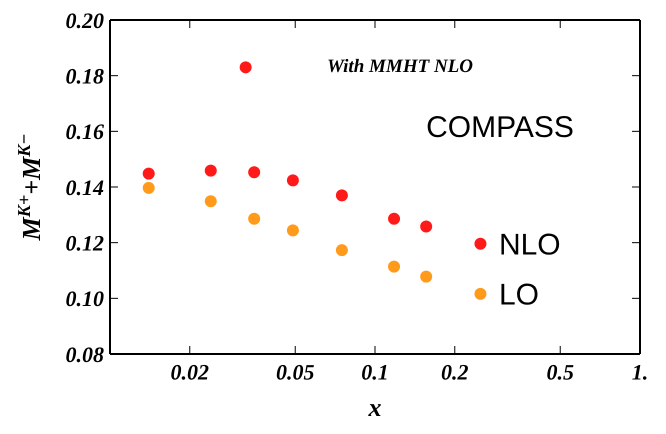  I want to click on y-tick-label: 0.18, so click(85, 75).